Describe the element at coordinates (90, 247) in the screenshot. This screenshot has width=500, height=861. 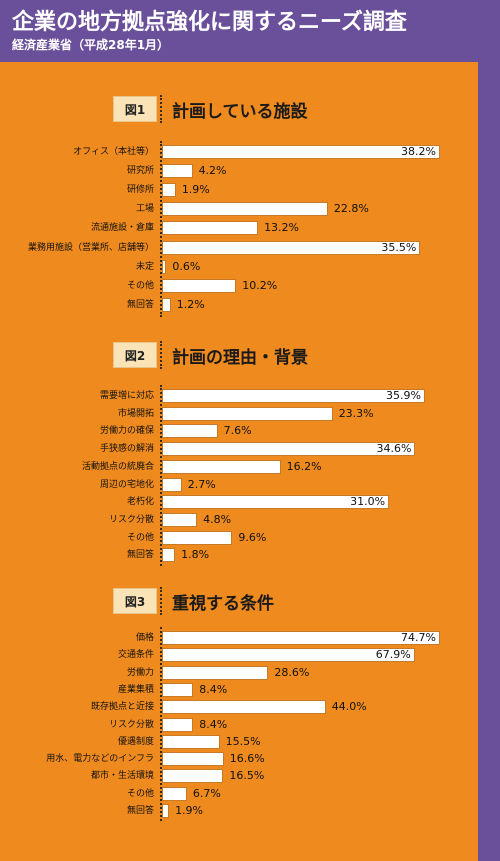
I see `category-label: 業務用施設（営業所、店舗等）` at that location.